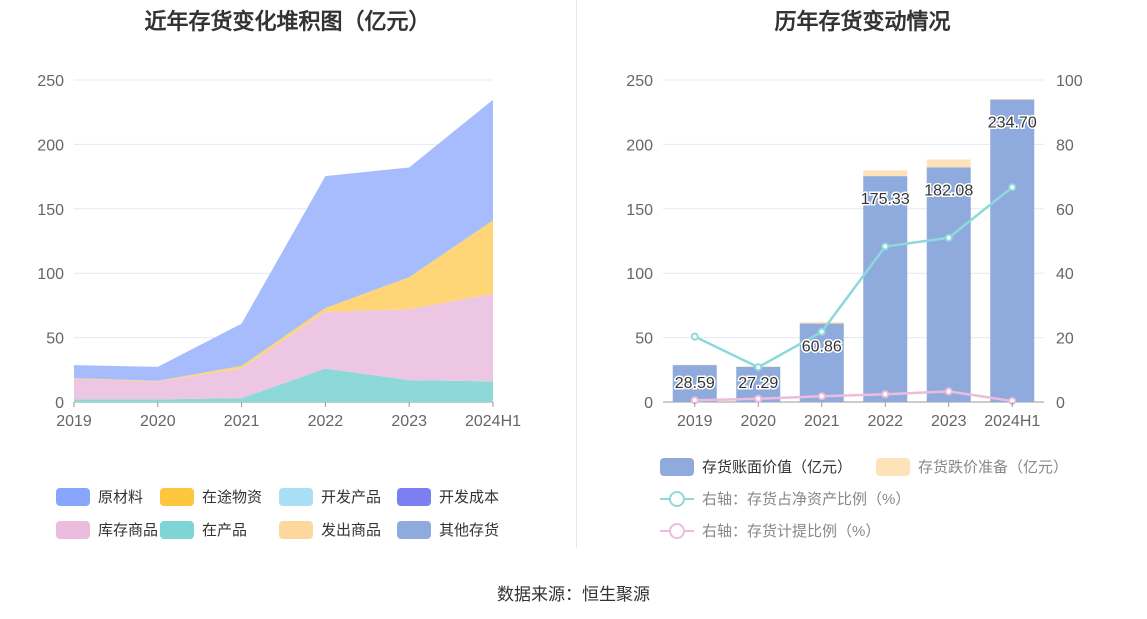 The image size is (1147, 619). Describe the element at coordinates (59, 403) in the screenshot. I see `left-y-tick-label: 0` at that location.